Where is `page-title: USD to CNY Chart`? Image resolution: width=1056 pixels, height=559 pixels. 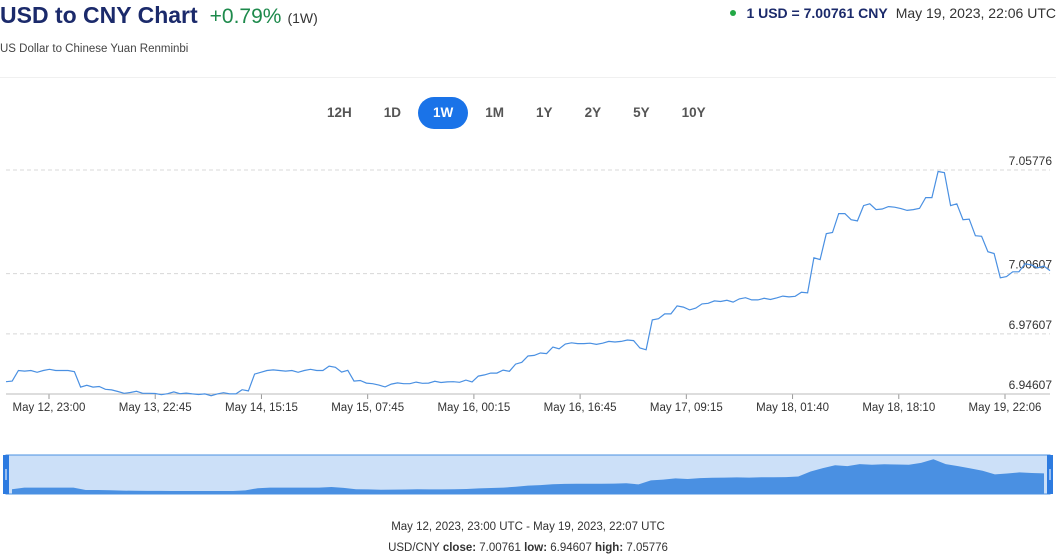
page-title: USD to CNY Chart is located at coordinates (99, 15).